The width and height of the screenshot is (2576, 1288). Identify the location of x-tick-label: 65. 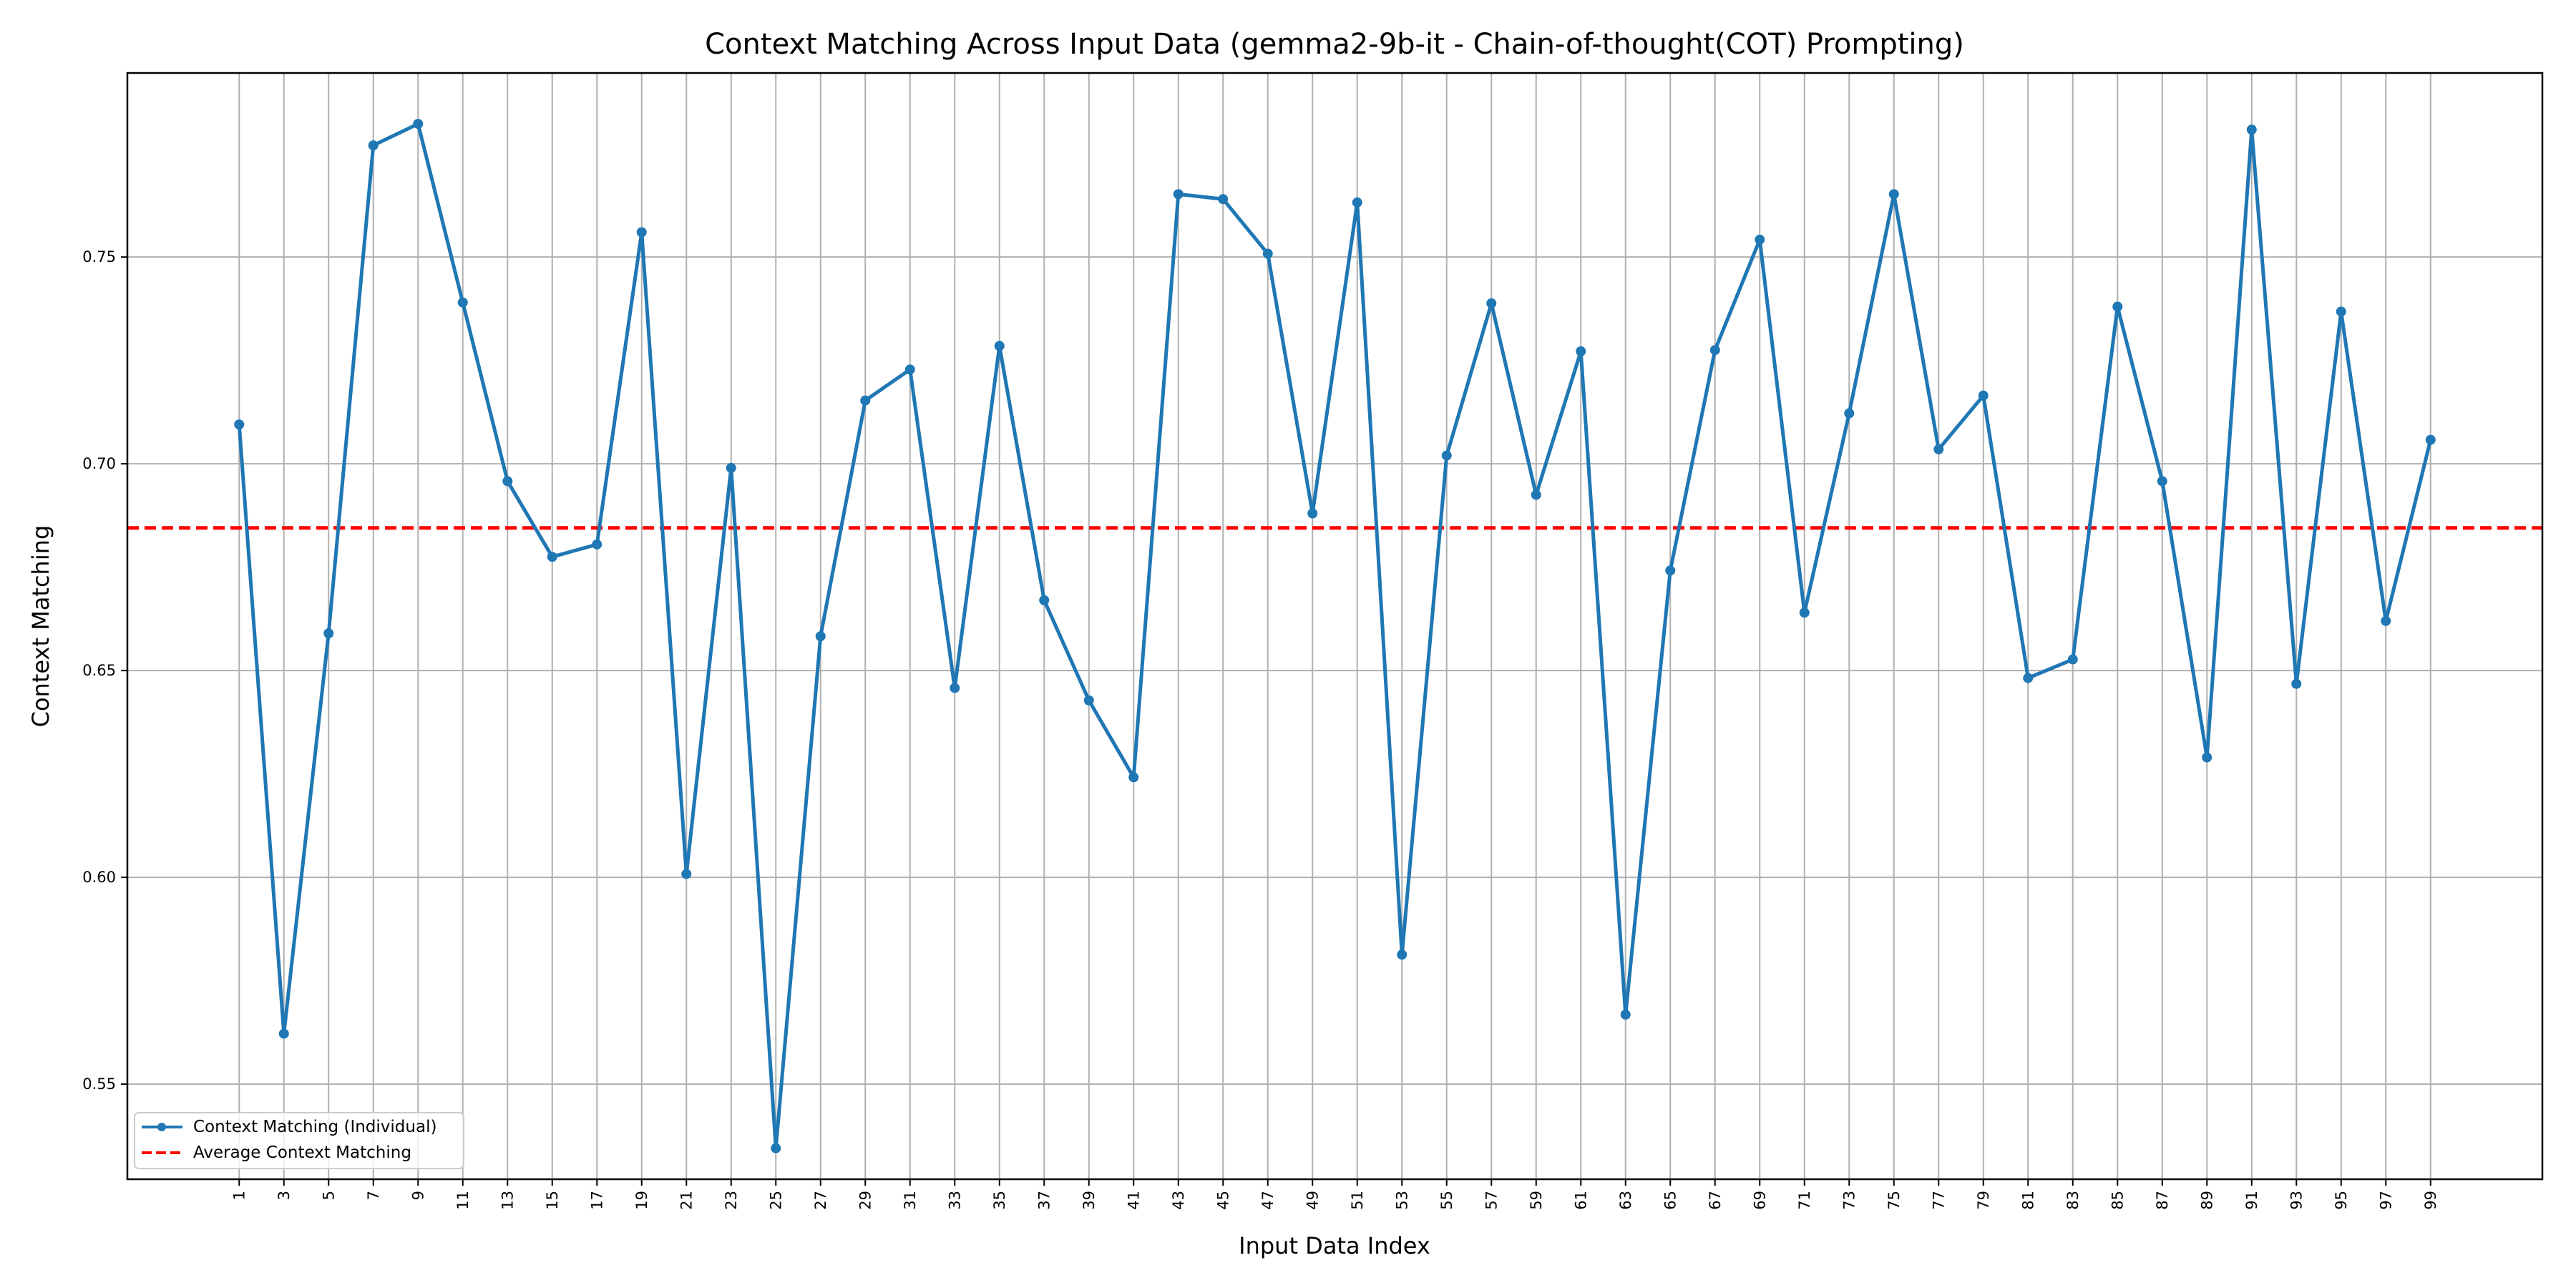
(1670, 1200).